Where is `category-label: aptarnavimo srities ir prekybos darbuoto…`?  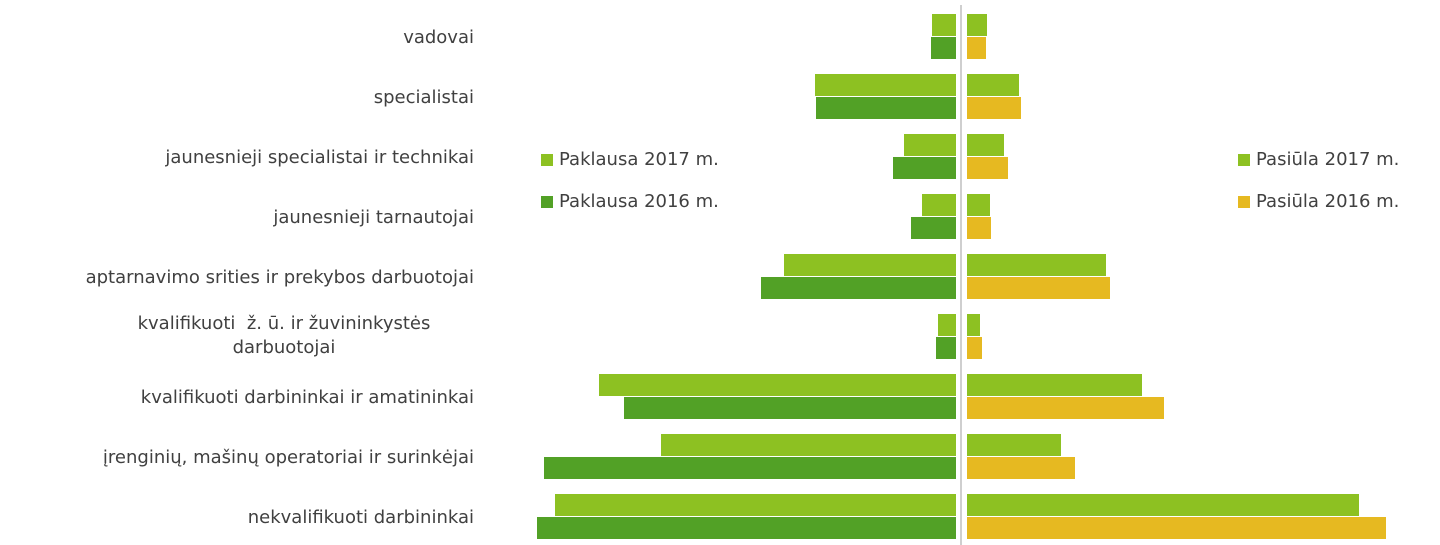
category-label: aptarnavimo srities ir prekybos darbuoto… is located at coordinates (279, 277).